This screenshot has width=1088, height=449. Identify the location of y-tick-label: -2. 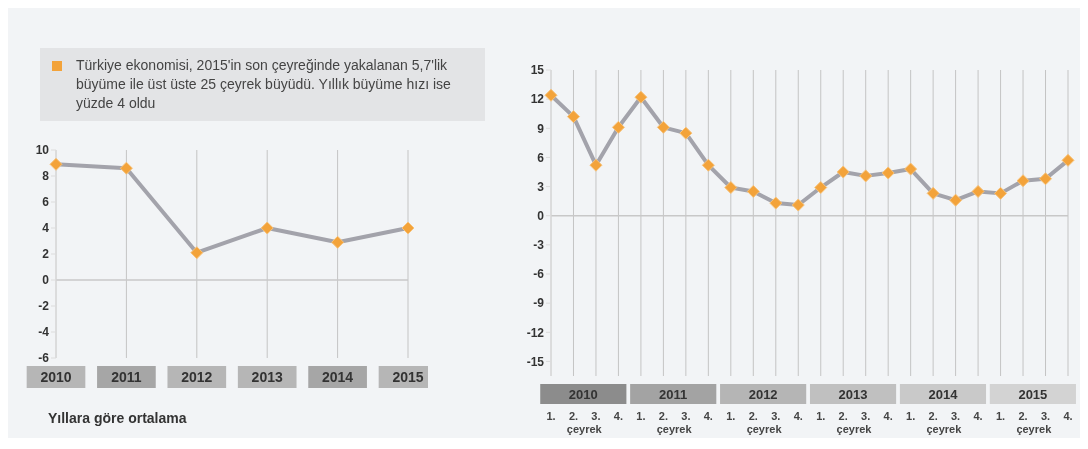
(44, 306).